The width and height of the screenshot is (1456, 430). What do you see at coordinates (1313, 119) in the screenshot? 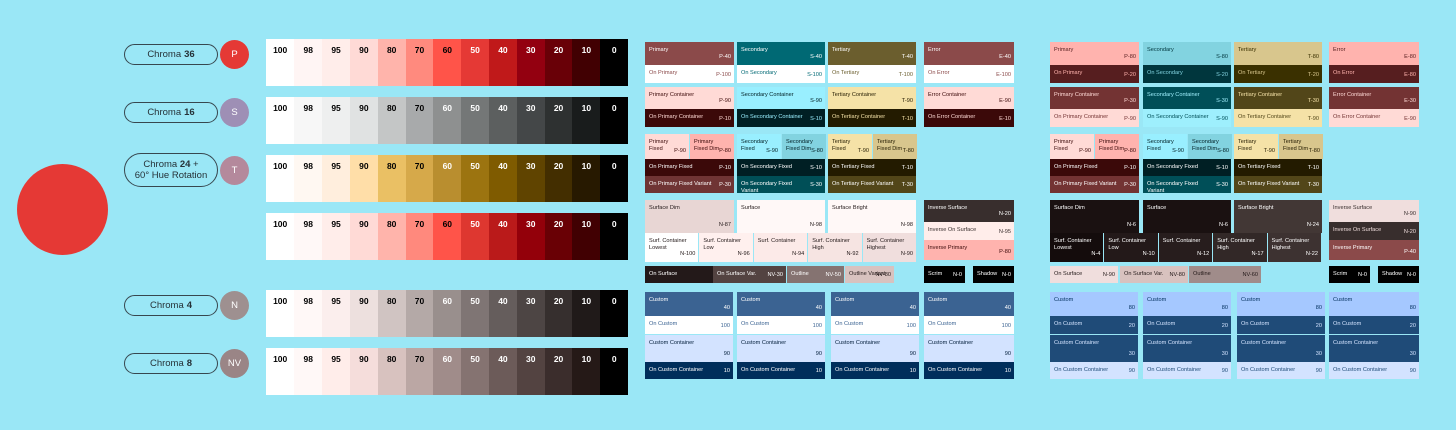
I see `role-tone: T-90` at bounding box center [1313, 119].